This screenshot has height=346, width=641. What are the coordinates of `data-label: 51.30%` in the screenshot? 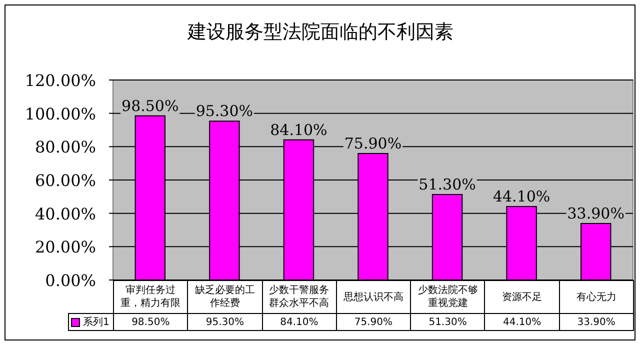 It's located at (448, 322).